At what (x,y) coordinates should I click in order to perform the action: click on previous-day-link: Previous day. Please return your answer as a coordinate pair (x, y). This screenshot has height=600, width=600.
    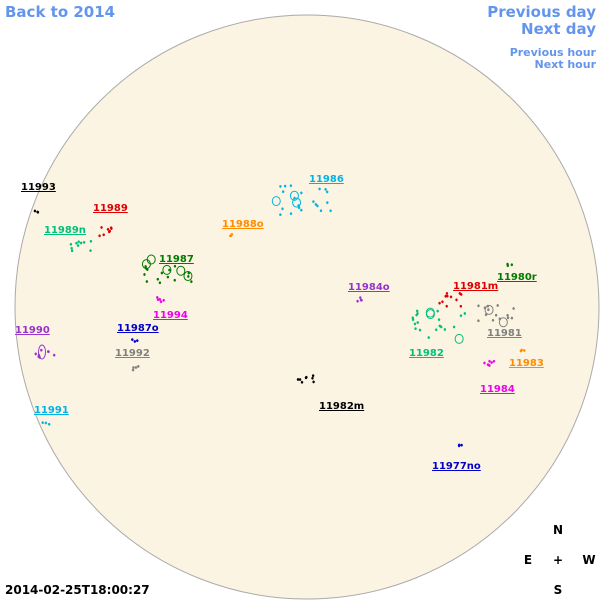
    Looking at the image, I should click on (541, 12).